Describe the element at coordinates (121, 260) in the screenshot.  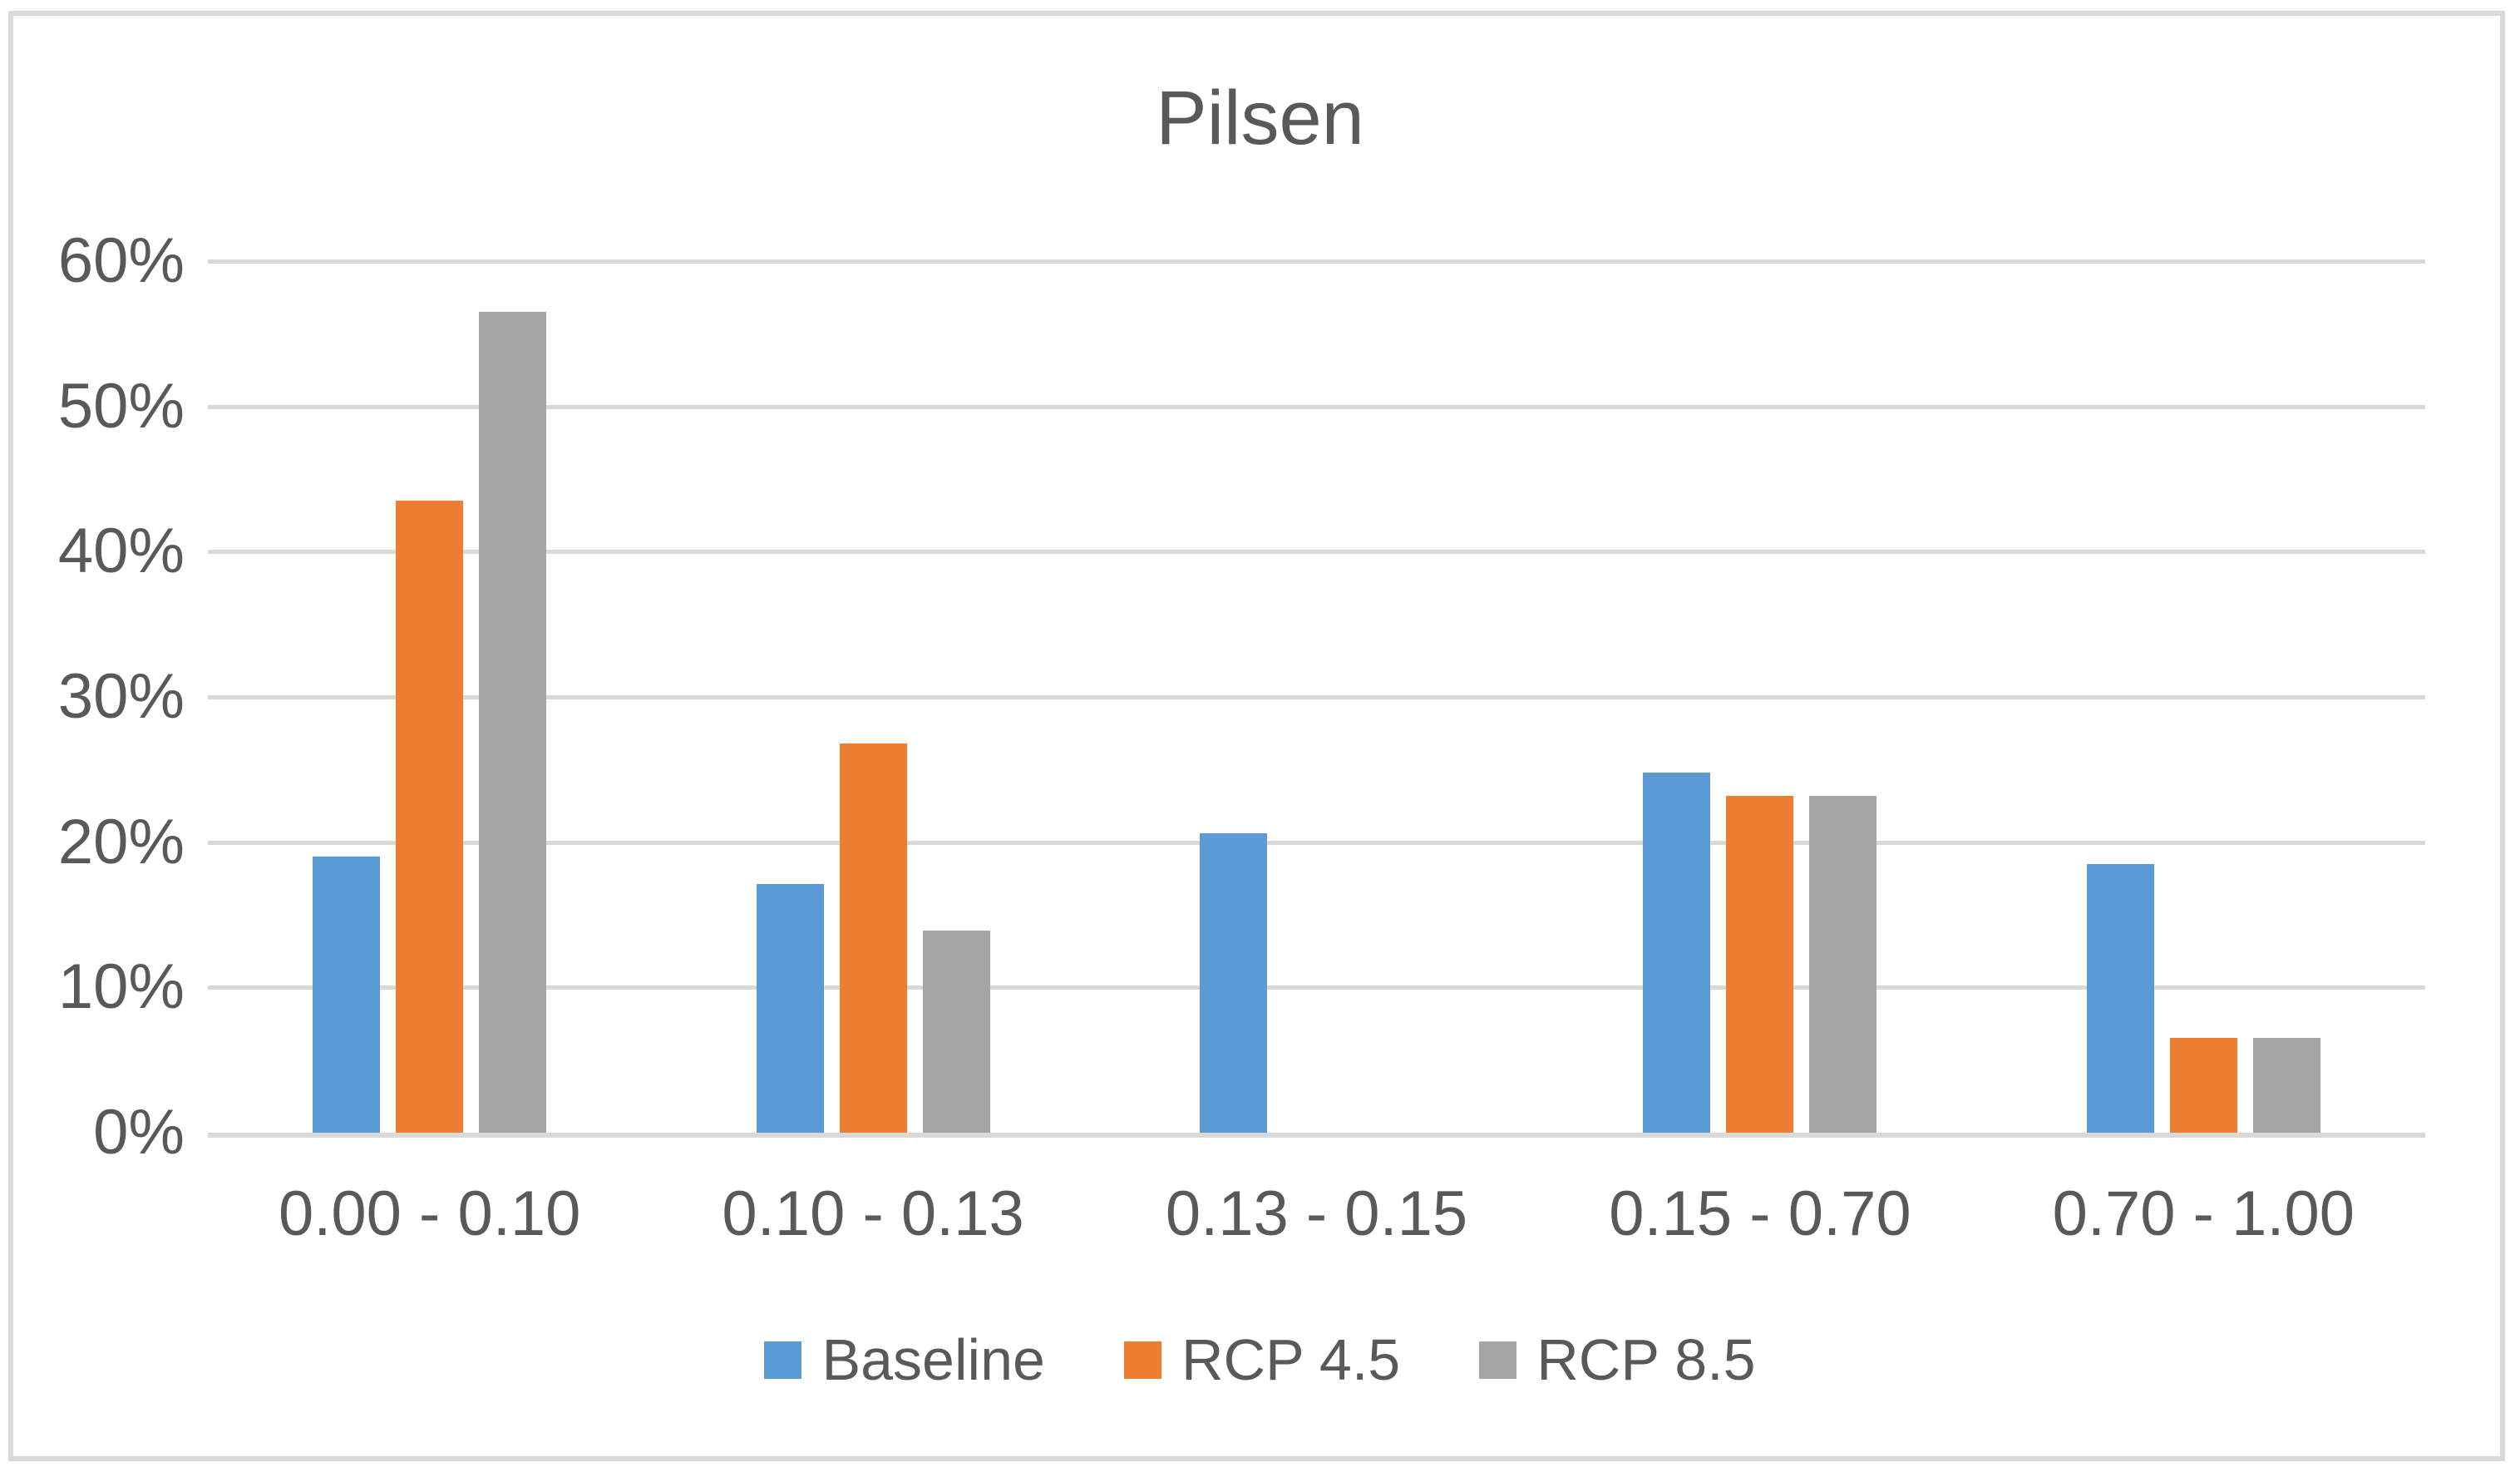
I see `y-axis-tick-label: 60%` at that location.